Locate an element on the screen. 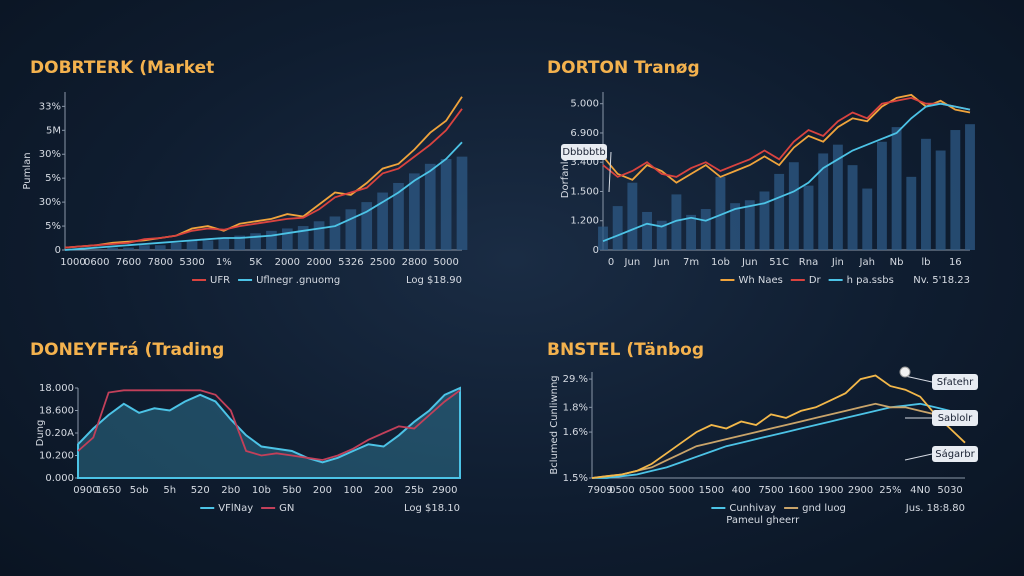  legend-label: Wh Naes is located at coordinates (760, 280).